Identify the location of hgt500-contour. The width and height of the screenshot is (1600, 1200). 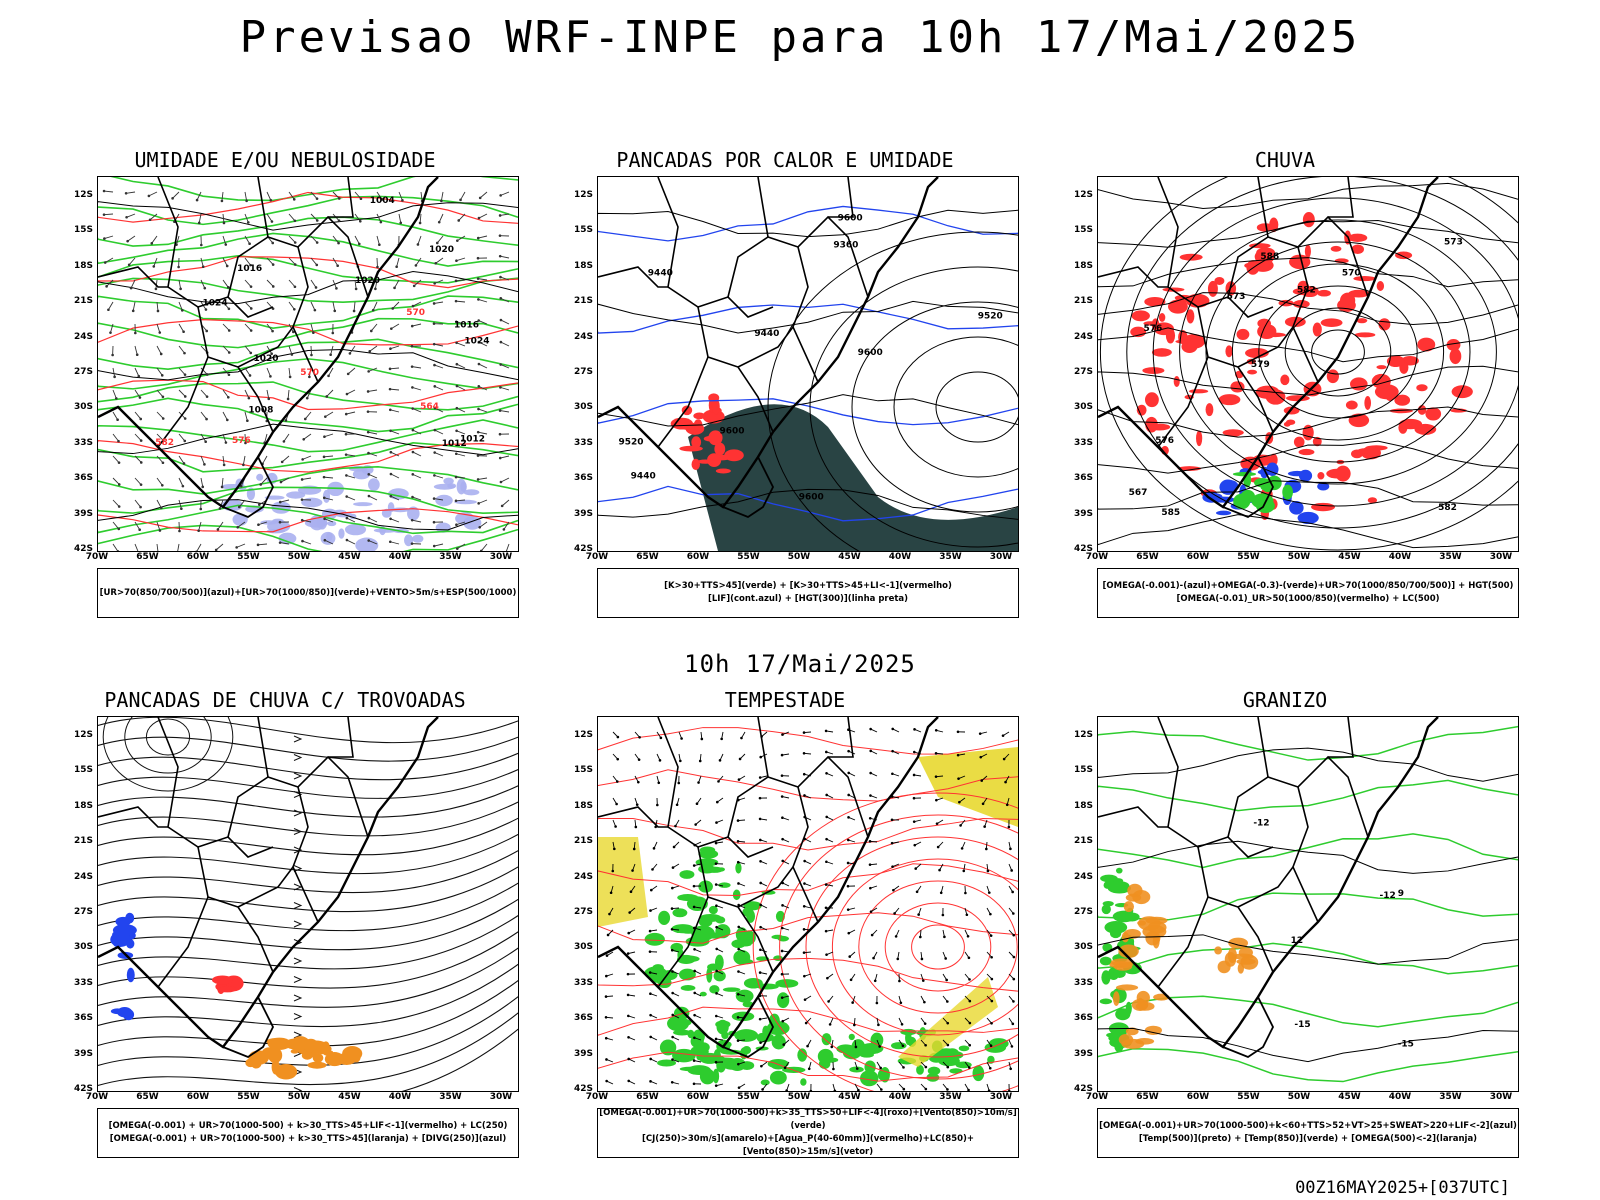
(1338, 352).